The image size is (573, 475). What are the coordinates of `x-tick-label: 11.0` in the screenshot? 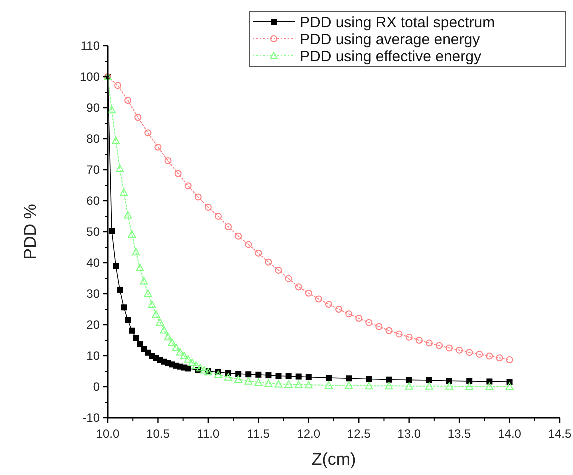 It's located at (208, 434).